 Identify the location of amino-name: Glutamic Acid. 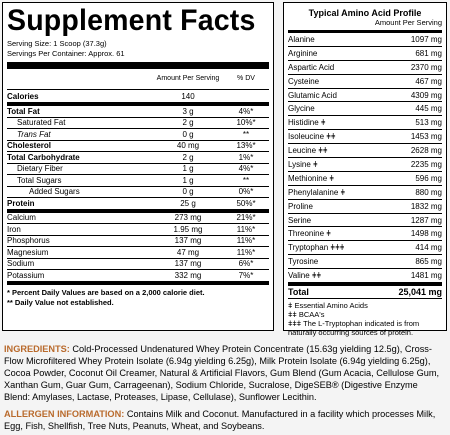
(312, 95).